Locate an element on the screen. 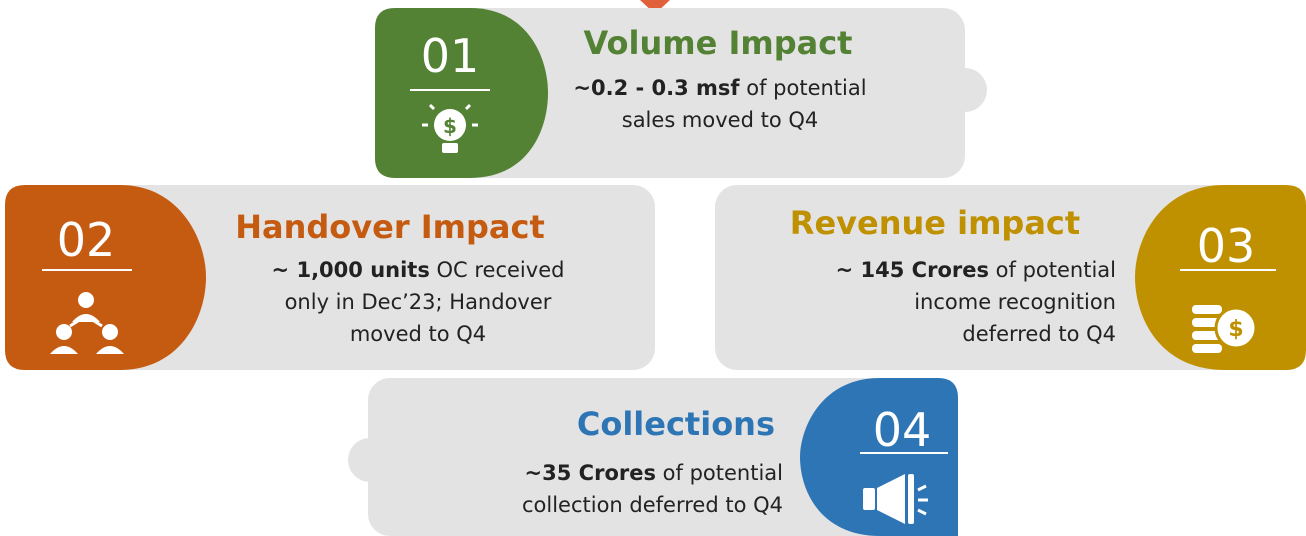  text-run: only in Dec’23; Handover is located at coordinates (418, 302).